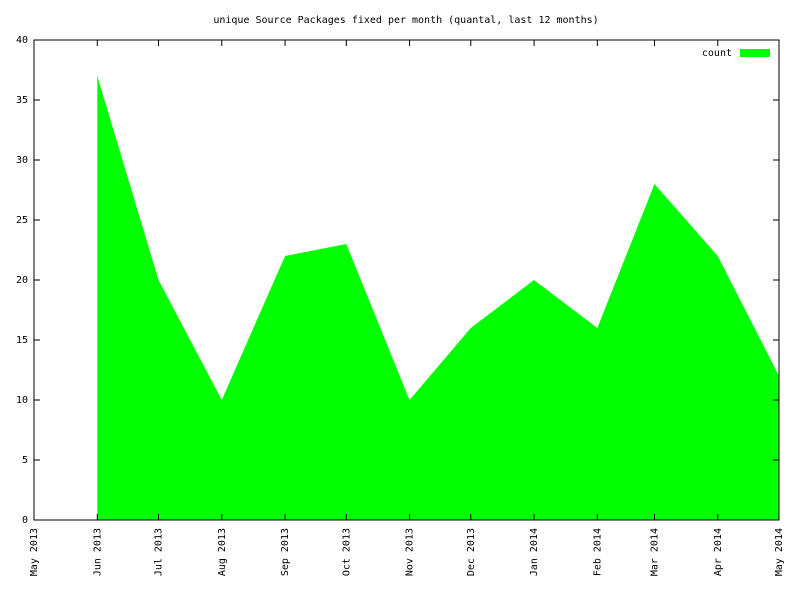 This screenshot has width=800, height=600. Describe the element at coordinates (285, 552) in the screenshot. I see `x-tick-label: Sep 2013` at that location.